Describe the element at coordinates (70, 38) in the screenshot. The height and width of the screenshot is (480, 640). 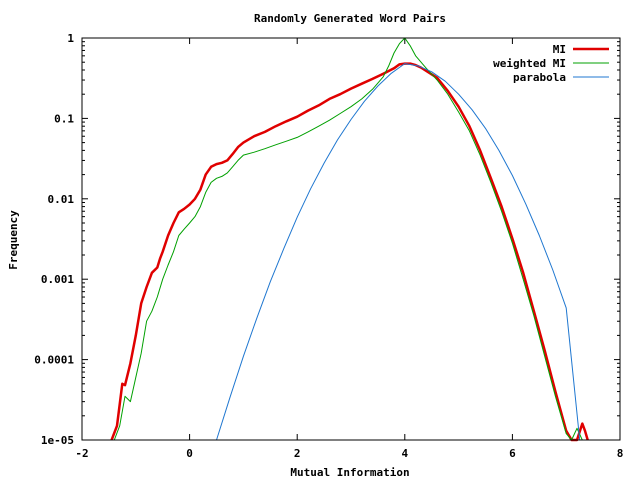
I see `y-tick-label: 1` at that location.